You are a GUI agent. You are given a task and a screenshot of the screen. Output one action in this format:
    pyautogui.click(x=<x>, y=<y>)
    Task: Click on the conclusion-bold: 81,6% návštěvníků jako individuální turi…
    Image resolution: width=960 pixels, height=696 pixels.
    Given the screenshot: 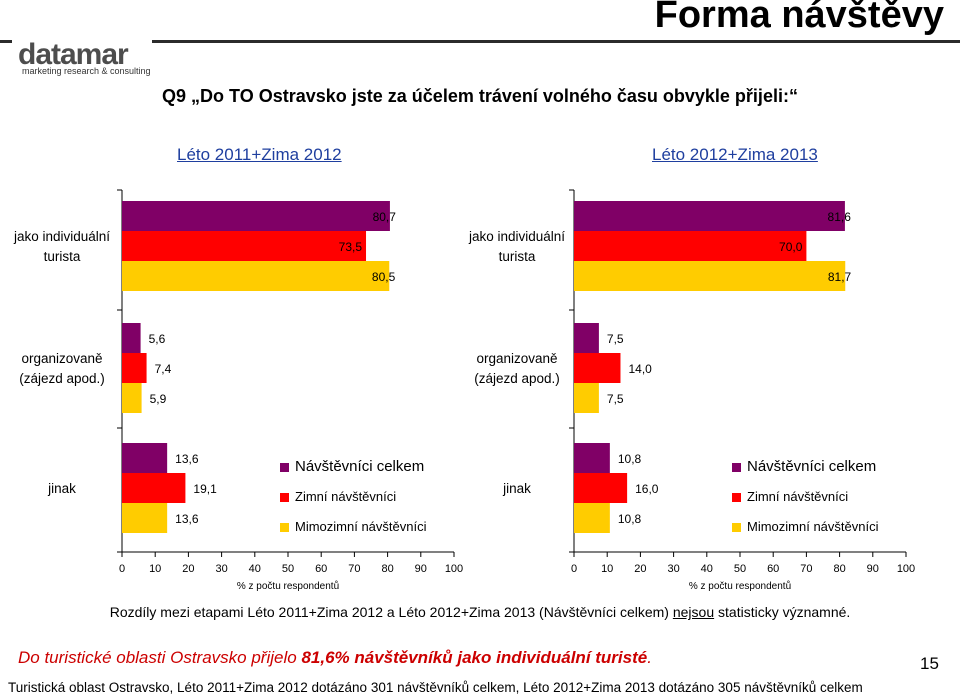 What is the action you would take?
    pyautogui.click(x=474, y=657)
    